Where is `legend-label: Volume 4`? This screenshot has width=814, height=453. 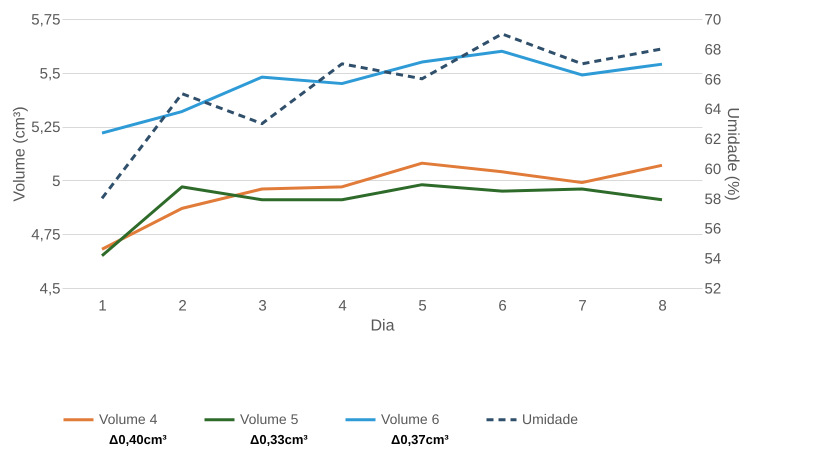 legend-label: Volume 4 is located at coordinates (128, 418).